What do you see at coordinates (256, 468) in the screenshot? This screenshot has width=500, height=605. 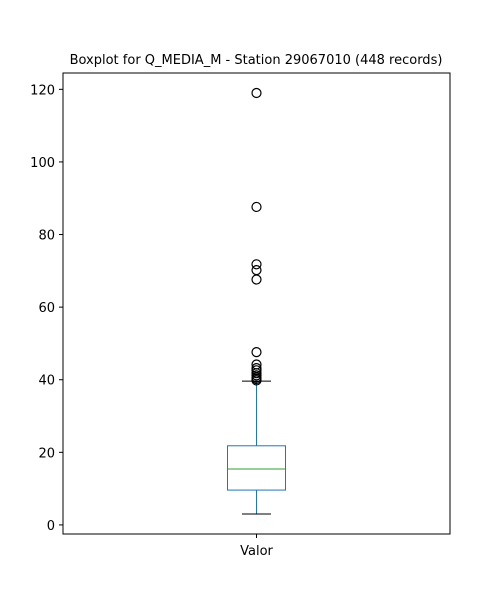 I see `iqr-box` at bounding box center [256, 468].